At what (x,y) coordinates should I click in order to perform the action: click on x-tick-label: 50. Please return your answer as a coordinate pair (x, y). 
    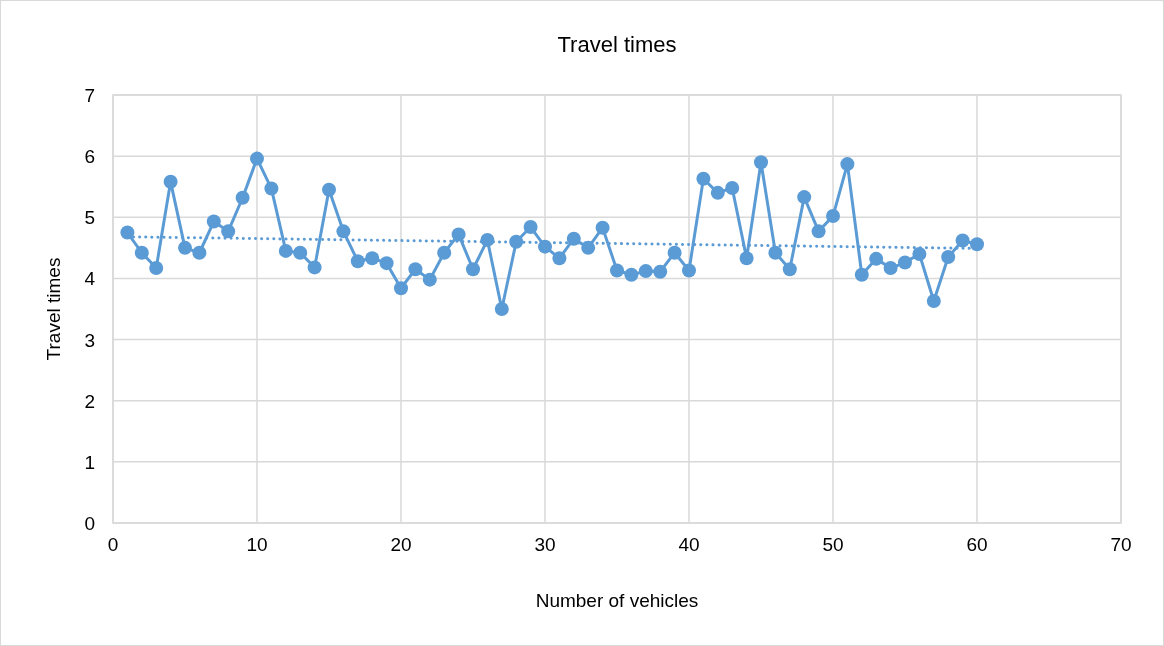
    Looking at the image, I should click on (833, 544).